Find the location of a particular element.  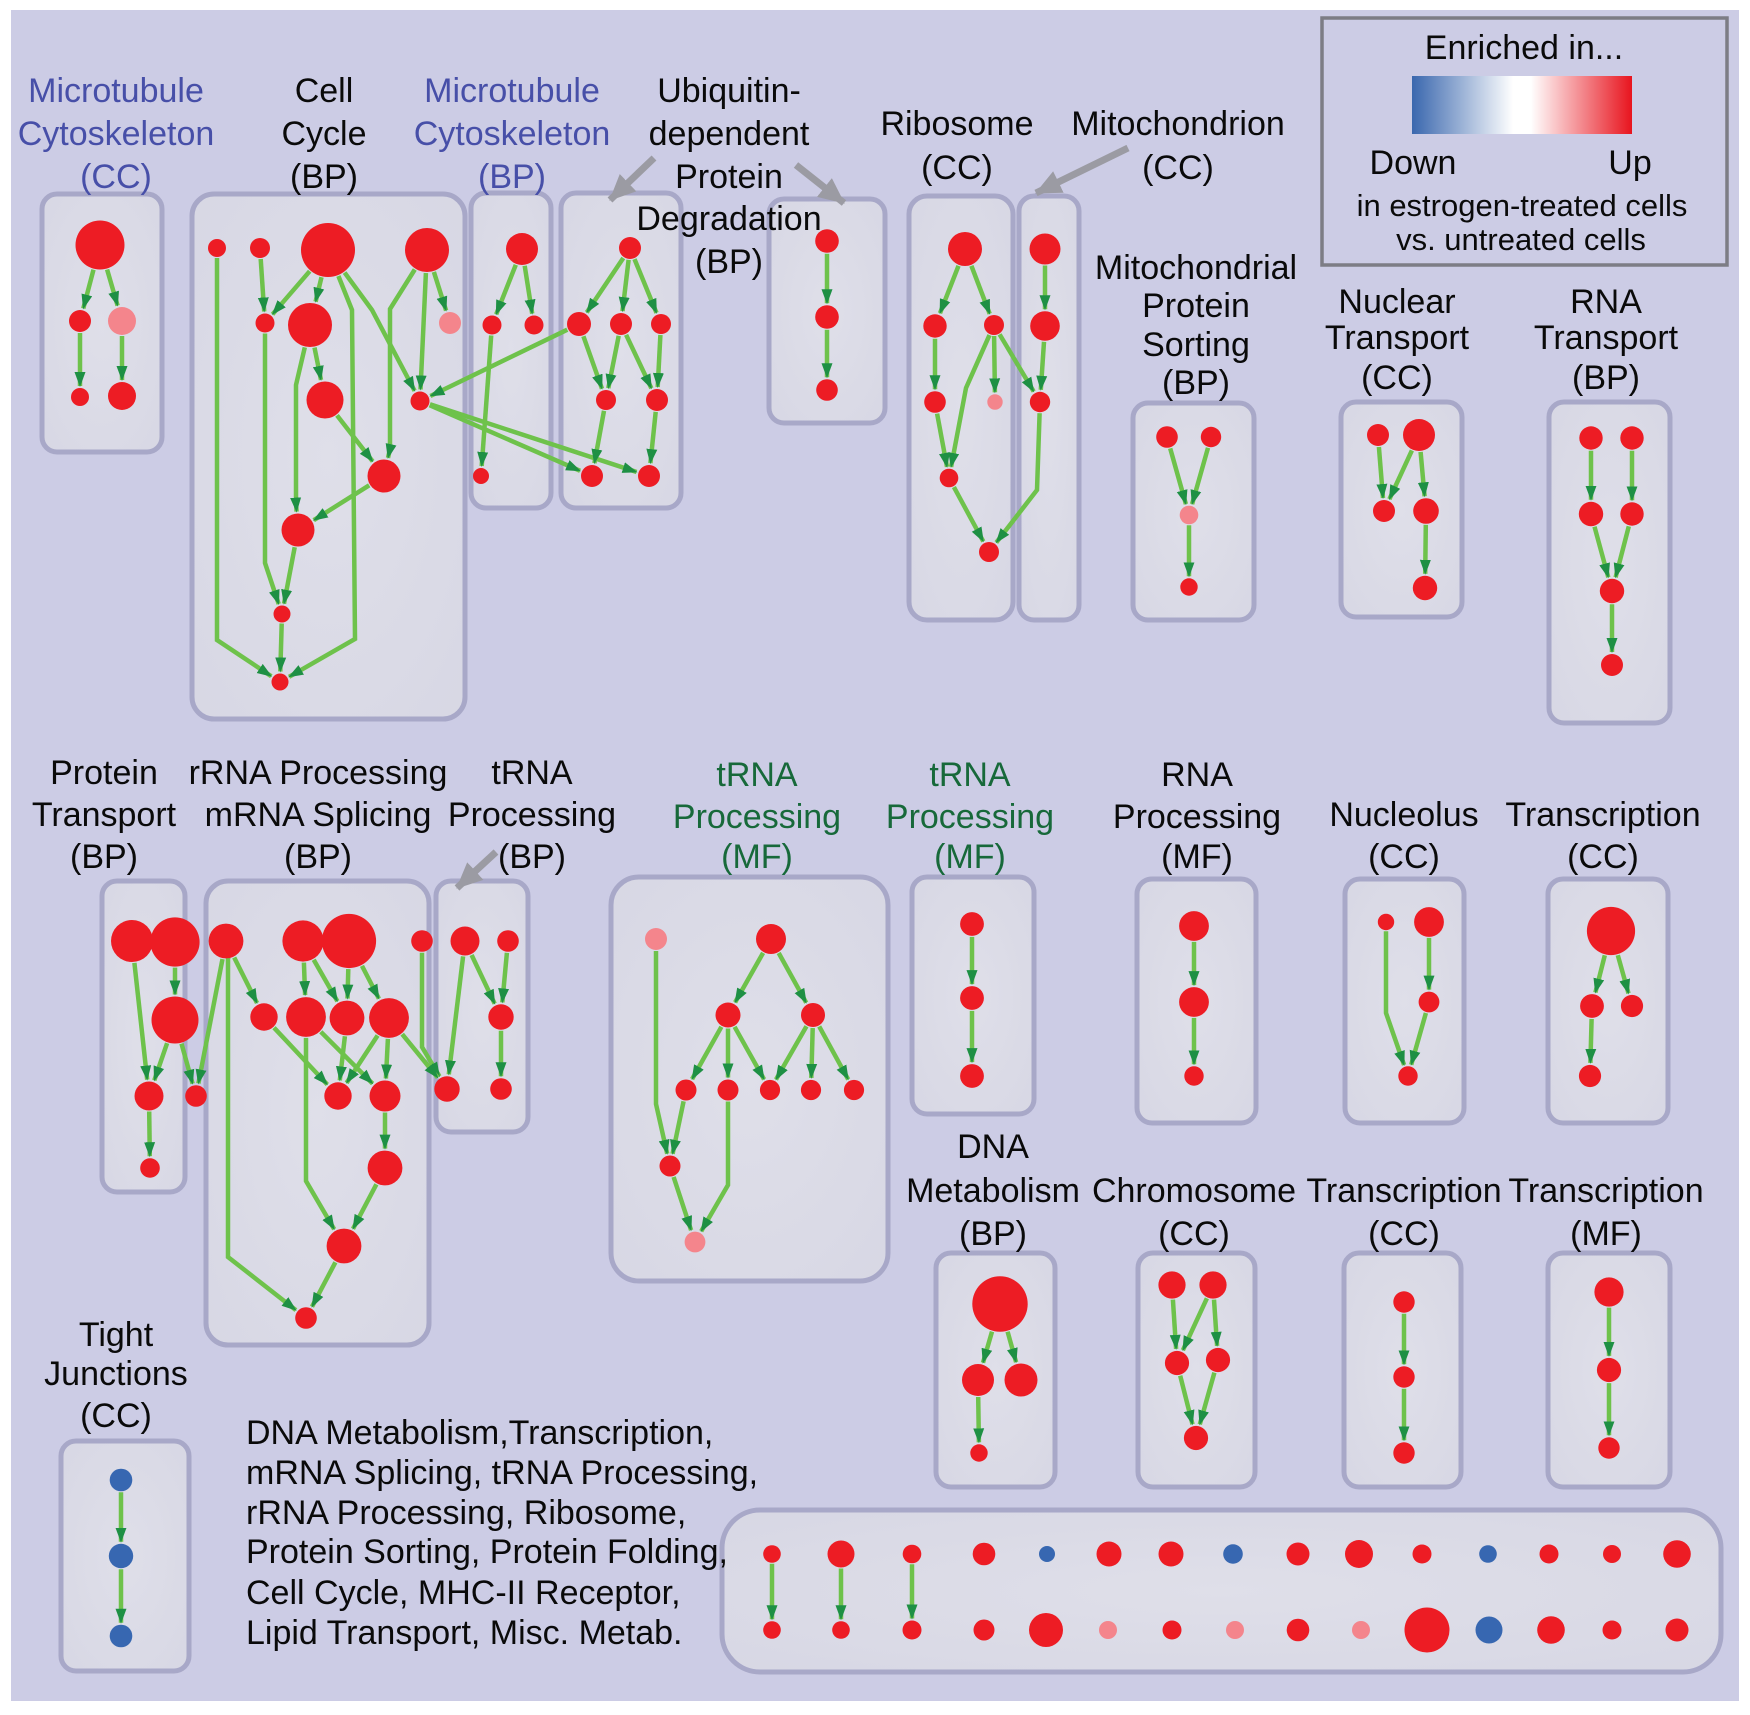

svg-text: Tight is located at coordinates (116, 1335).